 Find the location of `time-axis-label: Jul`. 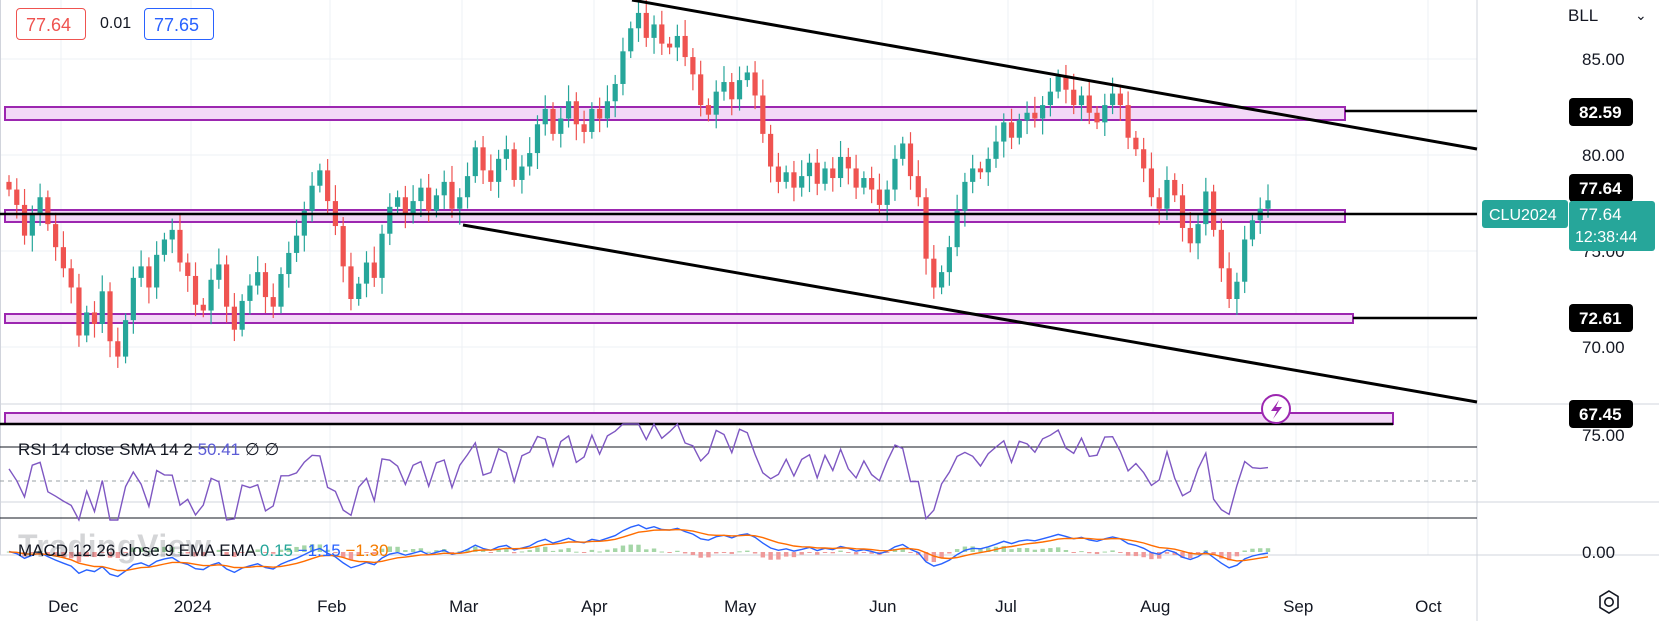

time-axis-label: Jul is located at coordinates (1006, 606).